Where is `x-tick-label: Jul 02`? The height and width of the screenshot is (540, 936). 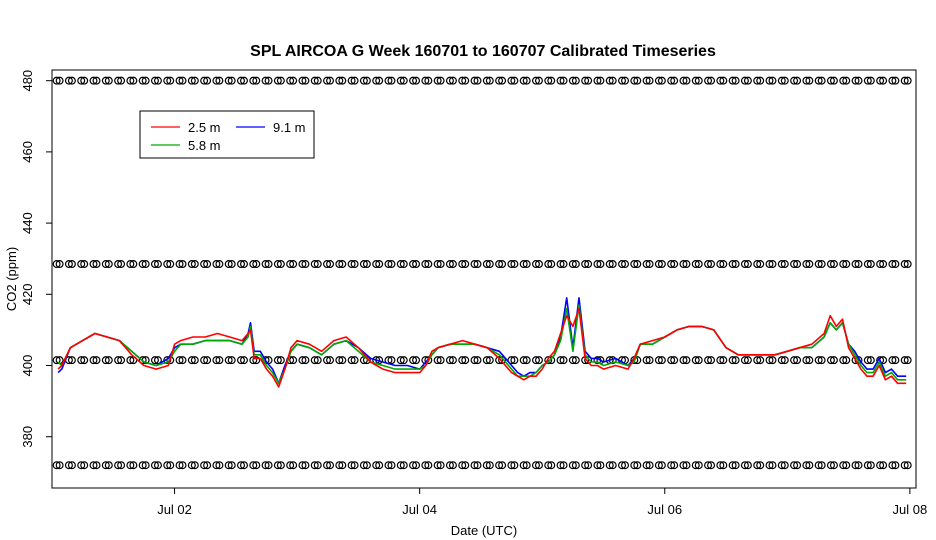
x-tick-label: Jul 02 is located at coordinates (174, 509).